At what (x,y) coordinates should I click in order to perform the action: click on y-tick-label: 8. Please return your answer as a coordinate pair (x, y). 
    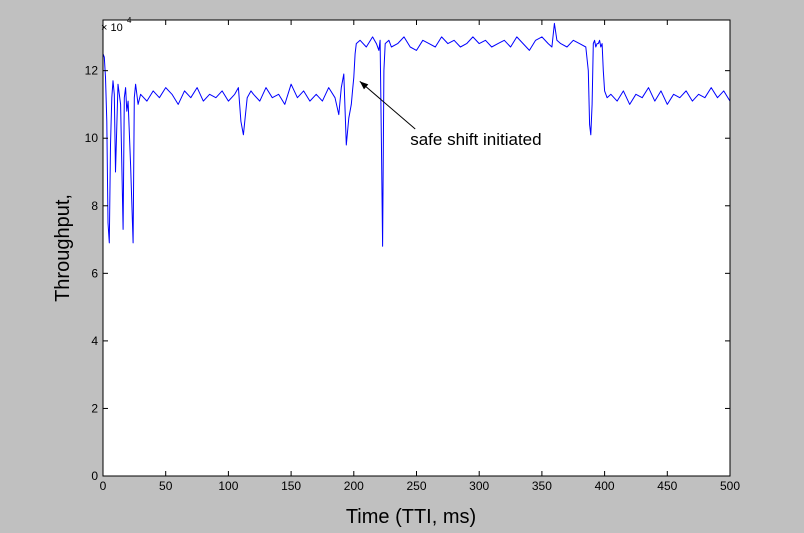
    Looking at the image, I should click on (94, 206).